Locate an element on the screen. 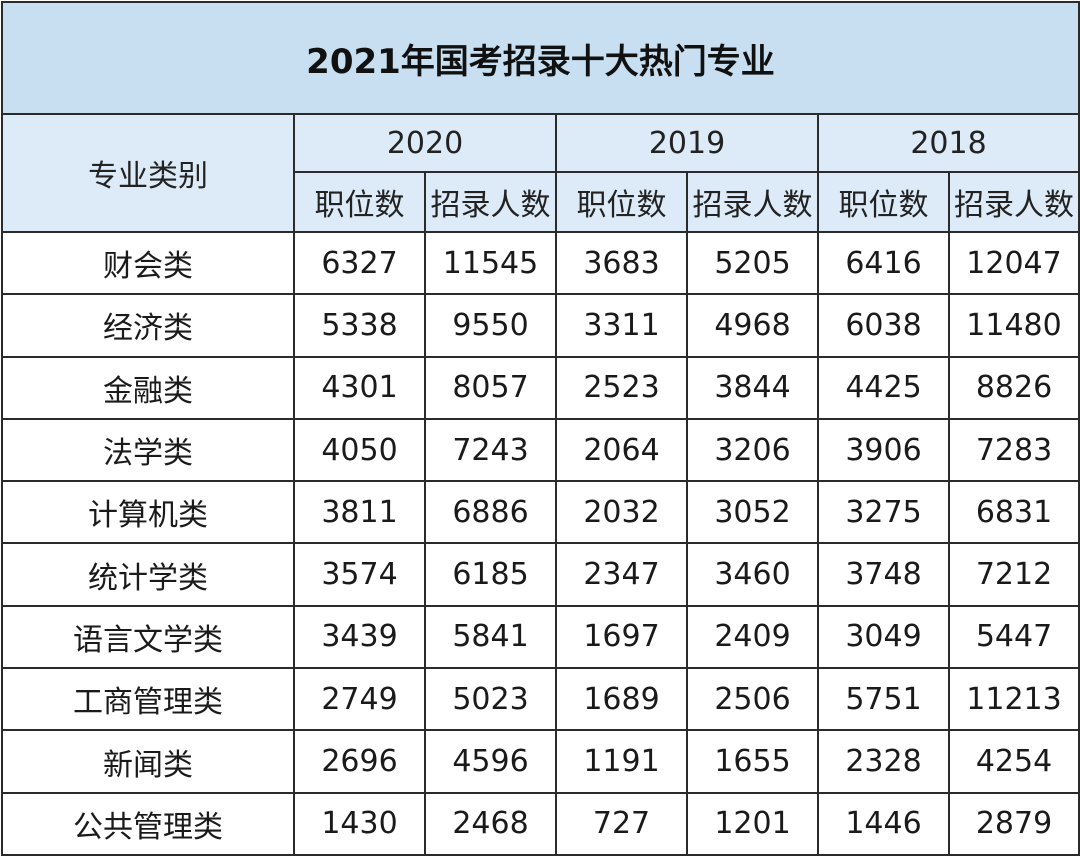 The width and height of the screenshot is (1080, 858). positions-value-cell: 3439 is located at coordinates (359, 637).